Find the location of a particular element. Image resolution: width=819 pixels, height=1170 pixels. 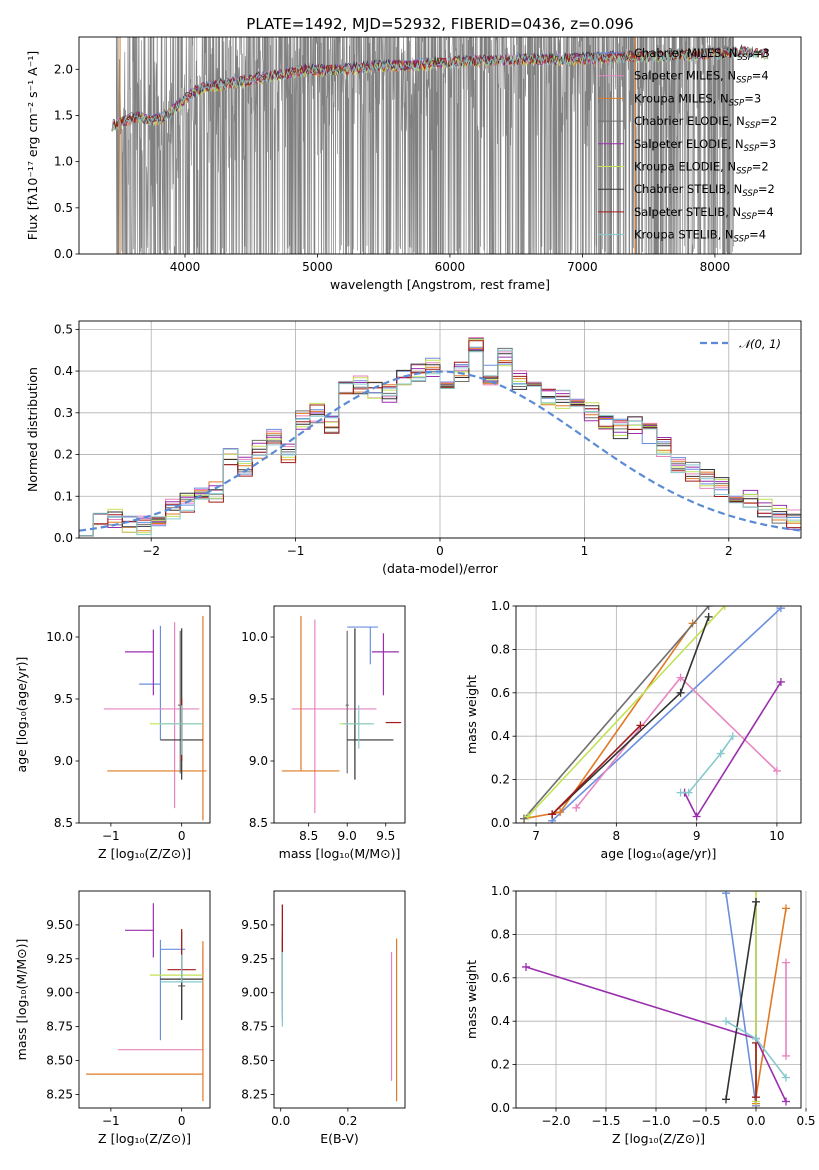

legend-series-name: Kroupa MILES is located at coordinates (673, 98).